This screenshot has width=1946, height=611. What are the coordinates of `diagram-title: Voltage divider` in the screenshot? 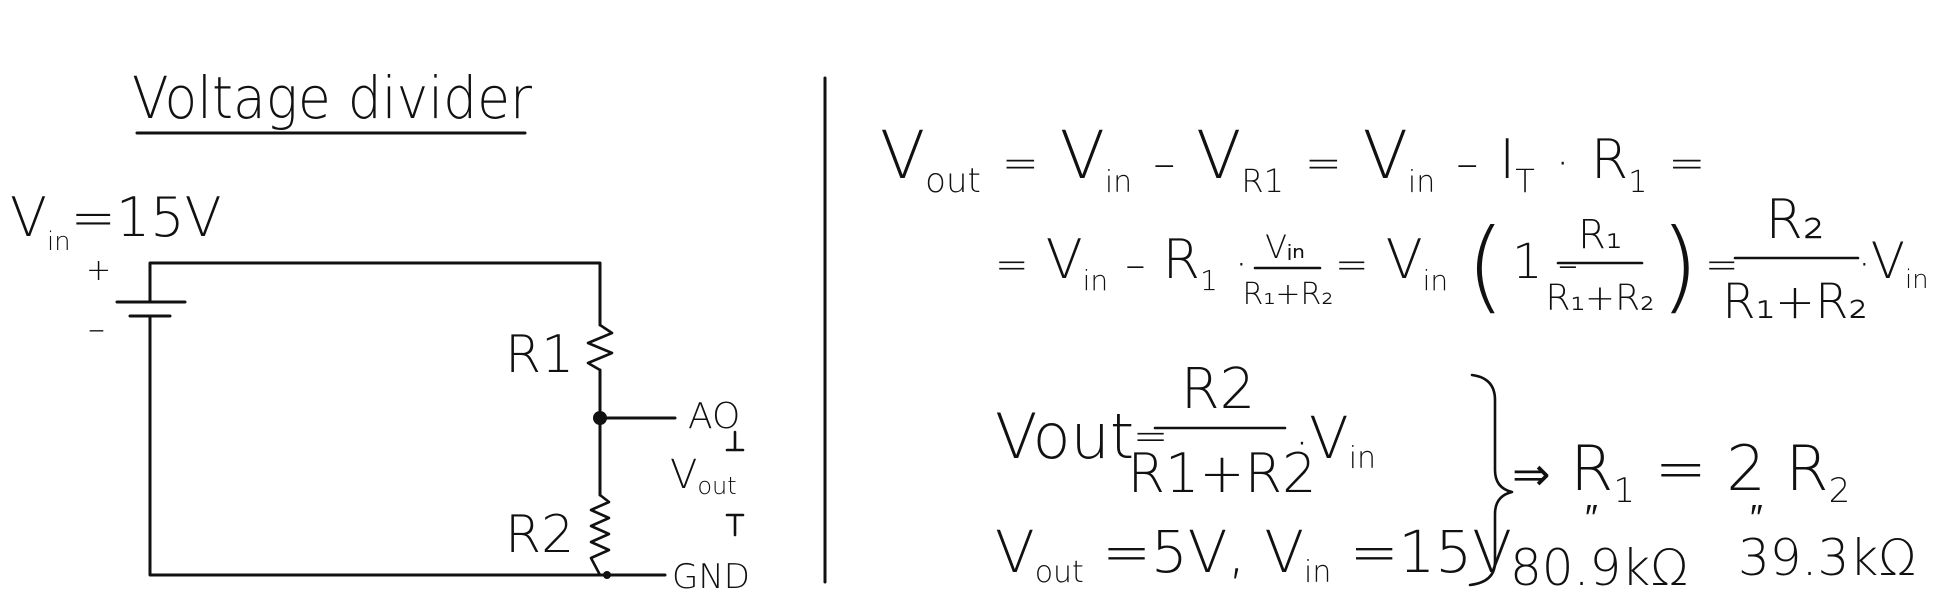 It's located at (332, 98).